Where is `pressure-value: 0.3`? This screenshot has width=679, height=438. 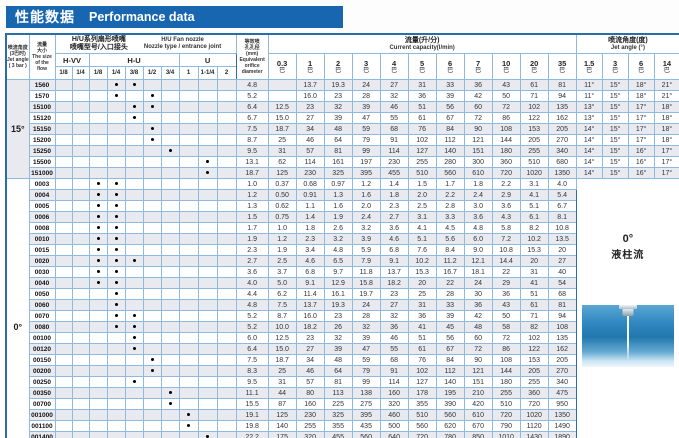
pressure-value: 0.3 is located at coordinates (282, 63).